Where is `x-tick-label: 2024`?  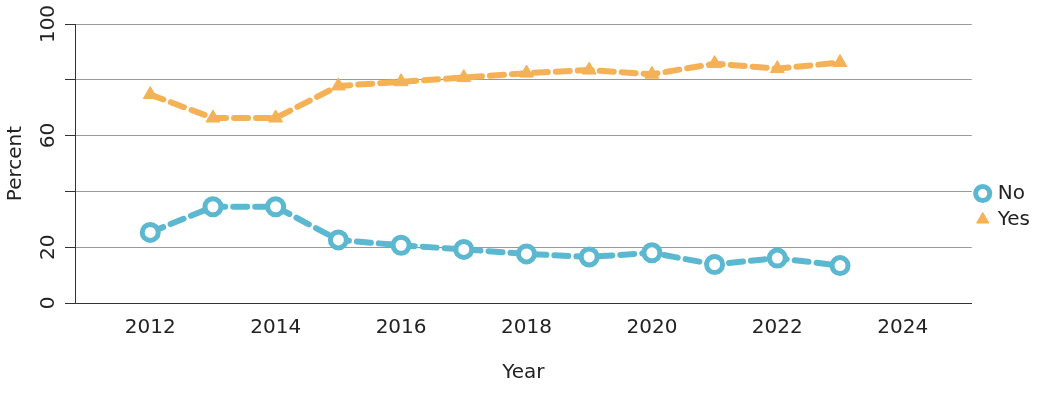
x-tick-label: 2024 is located at coordinates (903, 326).